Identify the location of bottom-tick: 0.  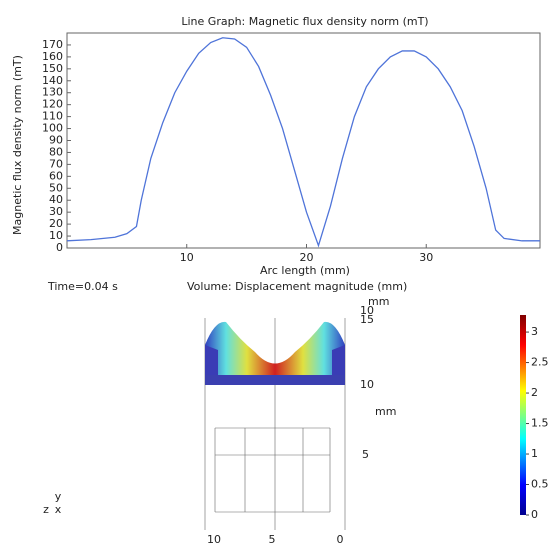
(340, 539).